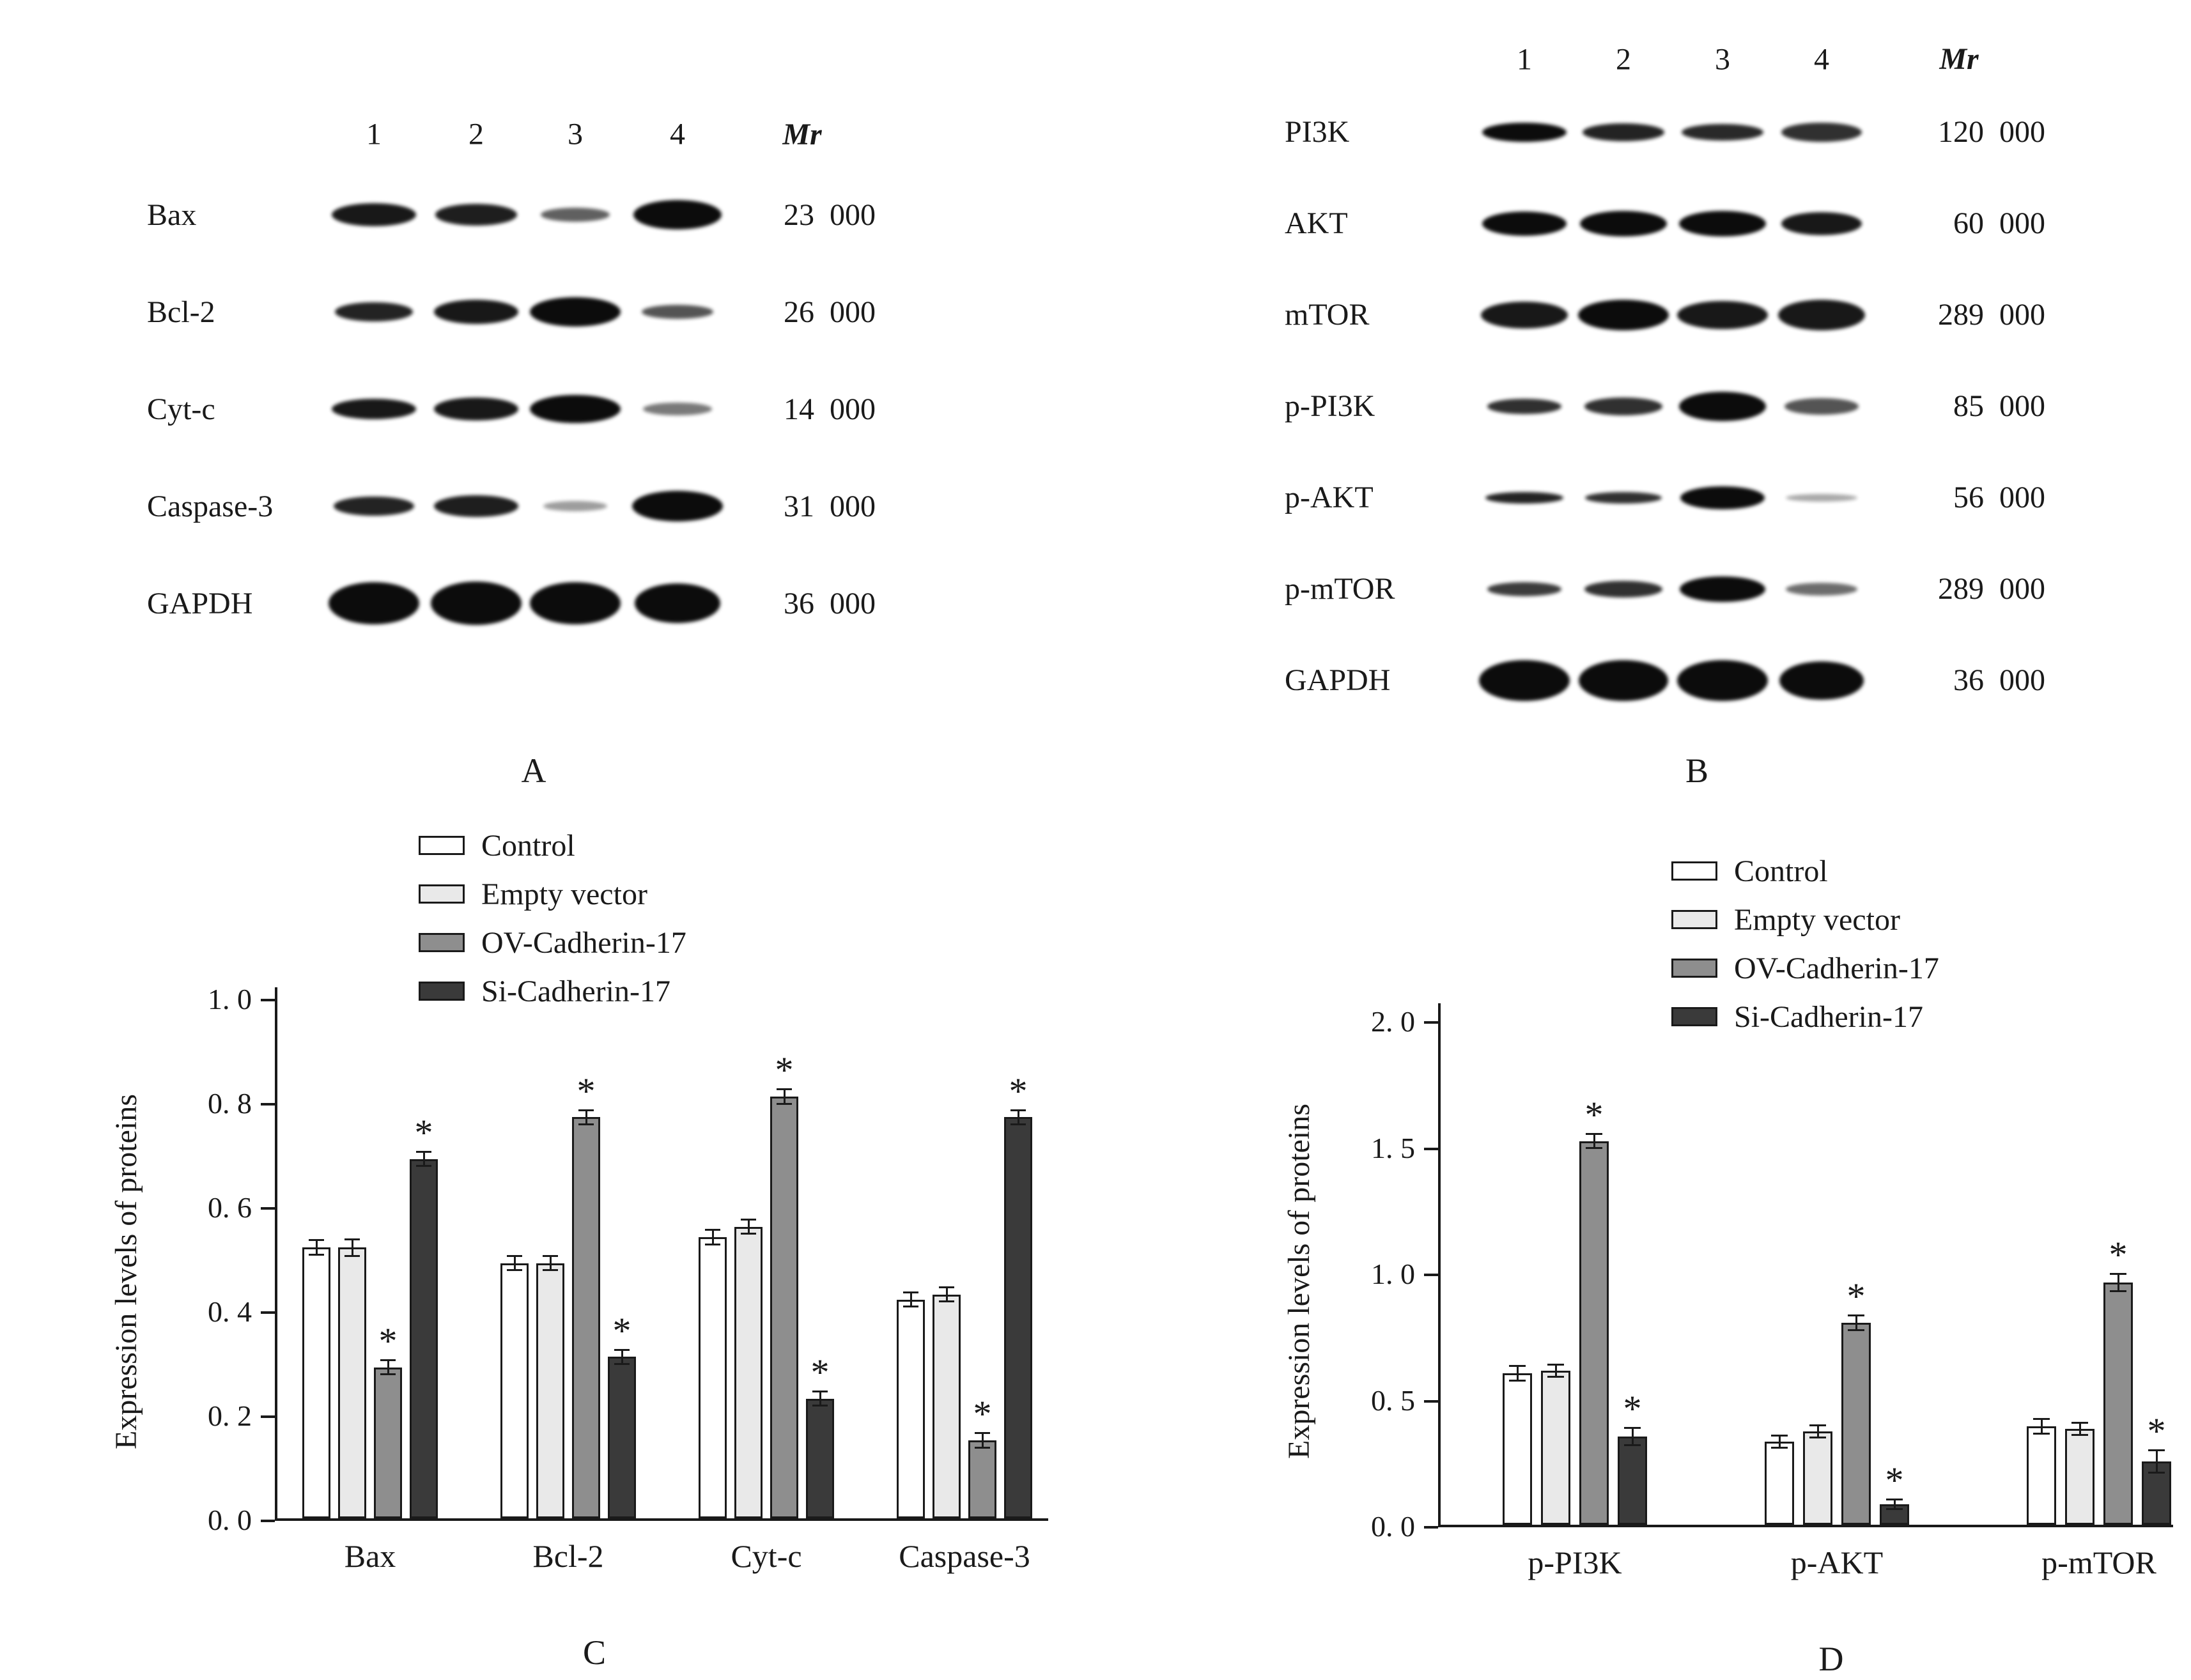 This screenshot has width=2191, height=1680. Describe the element at coordinates (1999, 406) in the screenshot. I see `mr-value: 85 000` at that location.